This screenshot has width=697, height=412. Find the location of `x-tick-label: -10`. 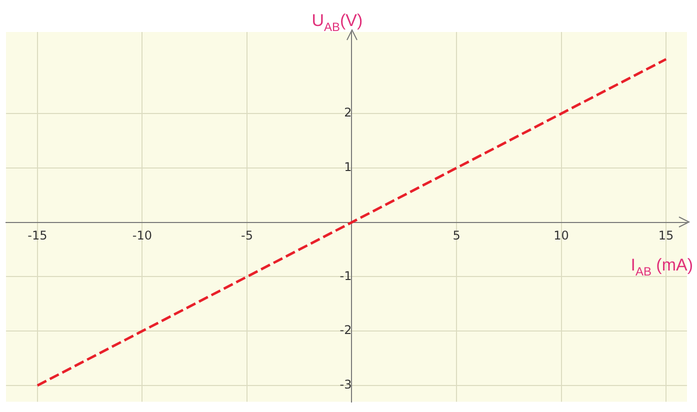

x-tick-label: -10 is located at coordinates (142, 235).